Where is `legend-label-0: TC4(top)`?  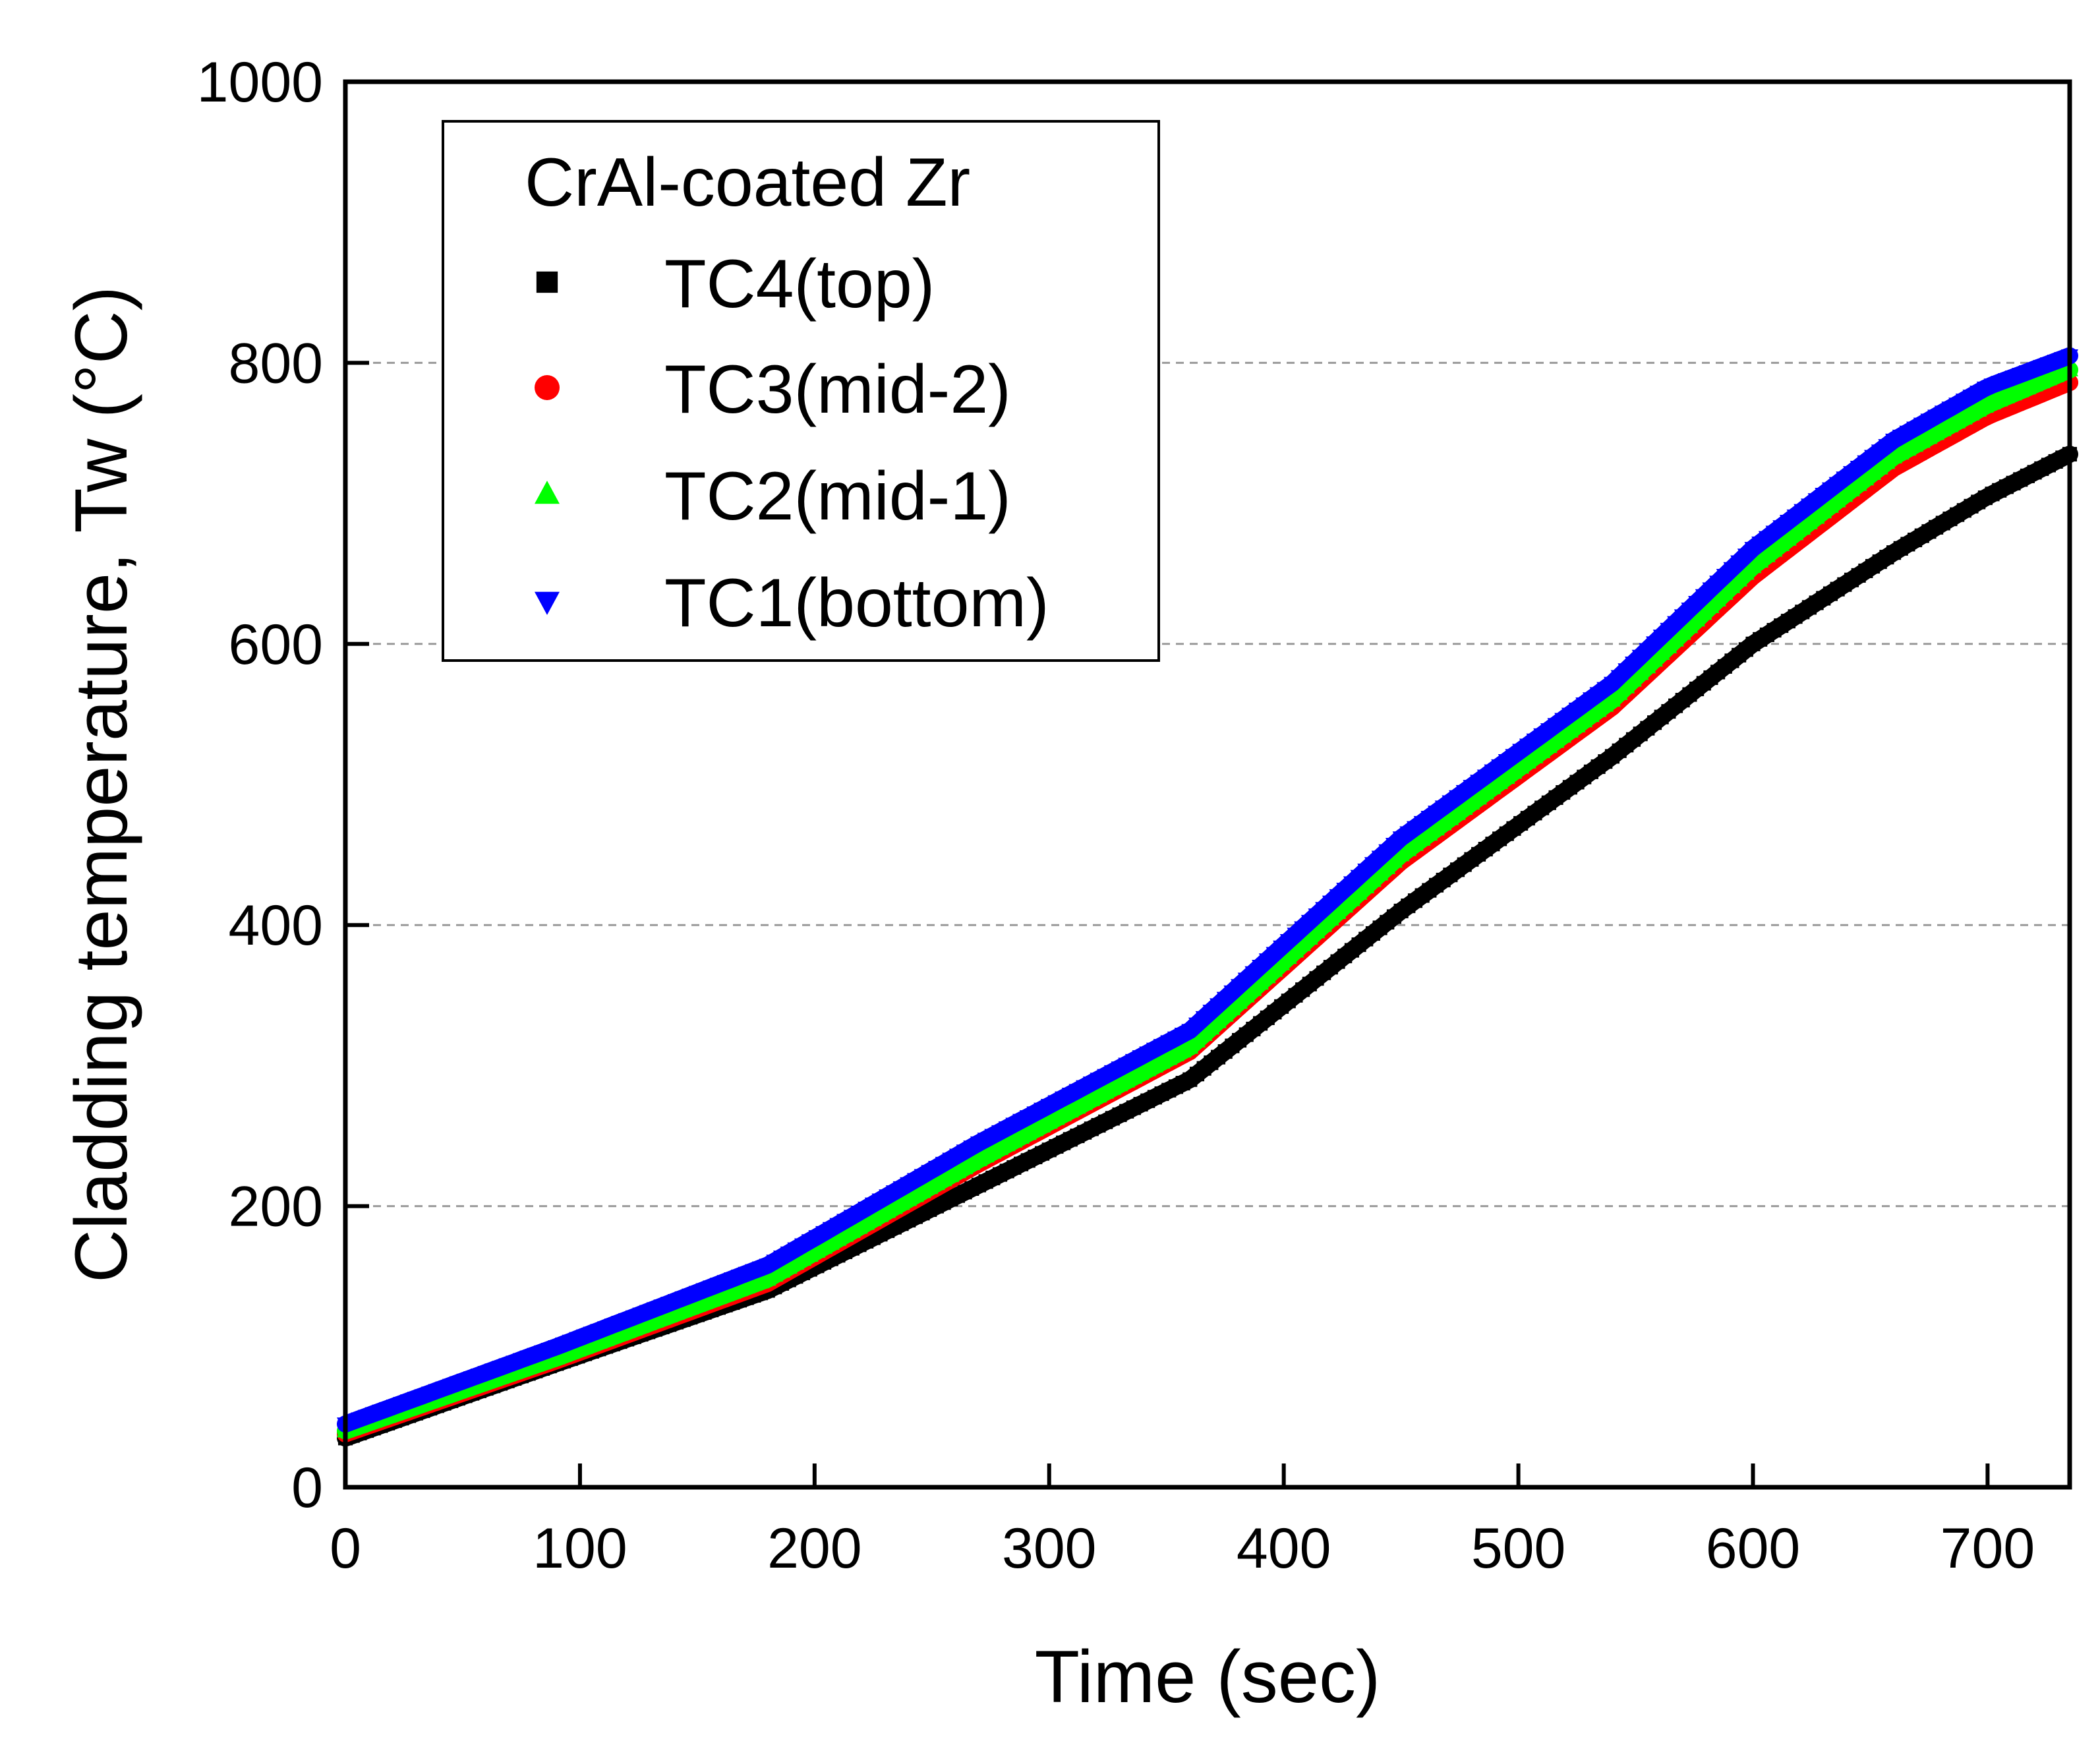 legend-label-0: TC4(top) is located at coordinates (799, 284).